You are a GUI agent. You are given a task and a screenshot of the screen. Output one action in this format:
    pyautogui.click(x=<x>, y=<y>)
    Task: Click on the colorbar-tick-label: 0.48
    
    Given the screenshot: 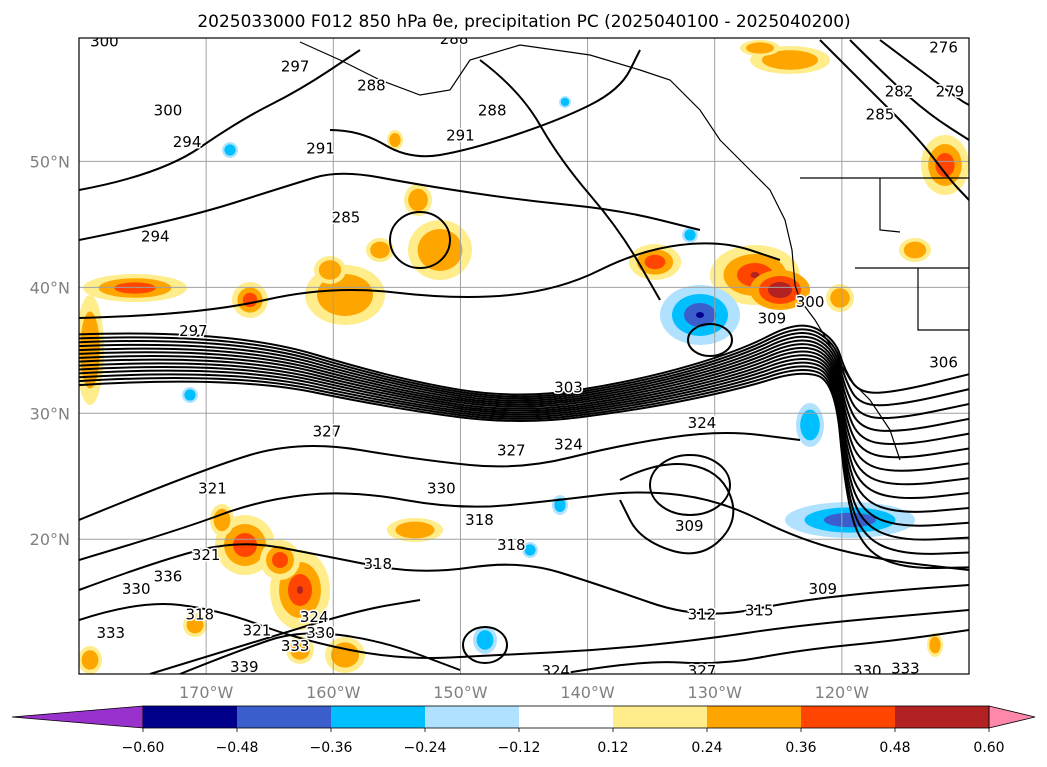 What is the action you would take?
    pyautogui.click(x=894, y=748)
    